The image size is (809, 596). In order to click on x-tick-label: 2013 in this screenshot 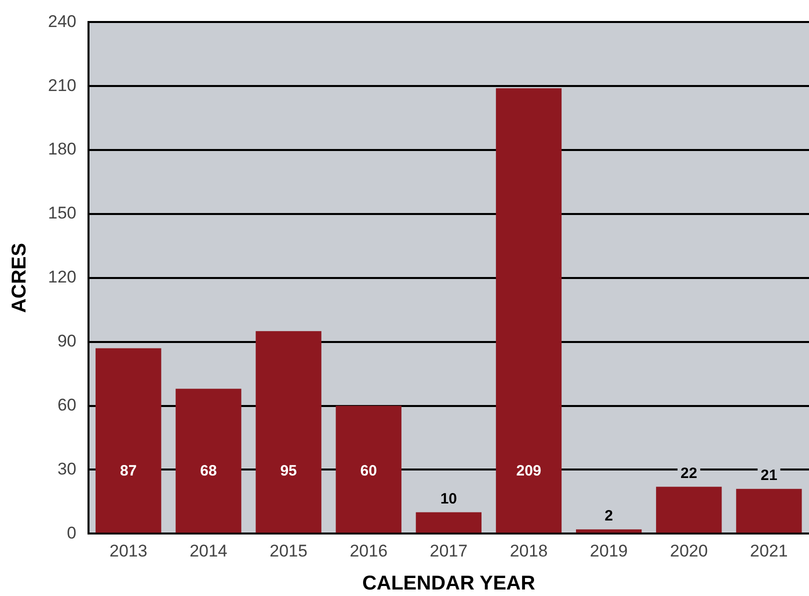, I will do `click(128, 550)`.